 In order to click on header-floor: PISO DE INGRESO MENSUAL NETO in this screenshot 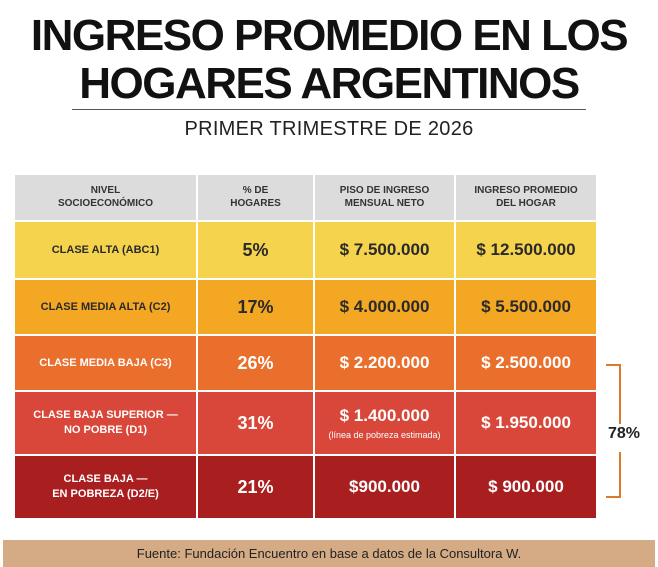, I will do `click(385, 197)`.